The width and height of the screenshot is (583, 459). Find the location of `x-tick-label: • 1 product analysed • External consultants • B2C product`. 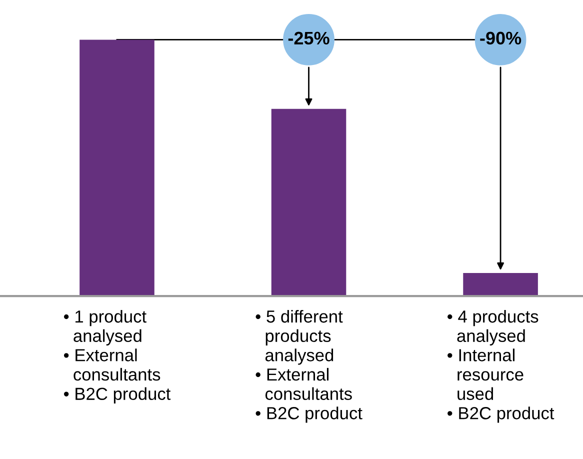

x-tick-label: • 1 product analysed • External consultants • B2C product is located at coordinates (117, 357).